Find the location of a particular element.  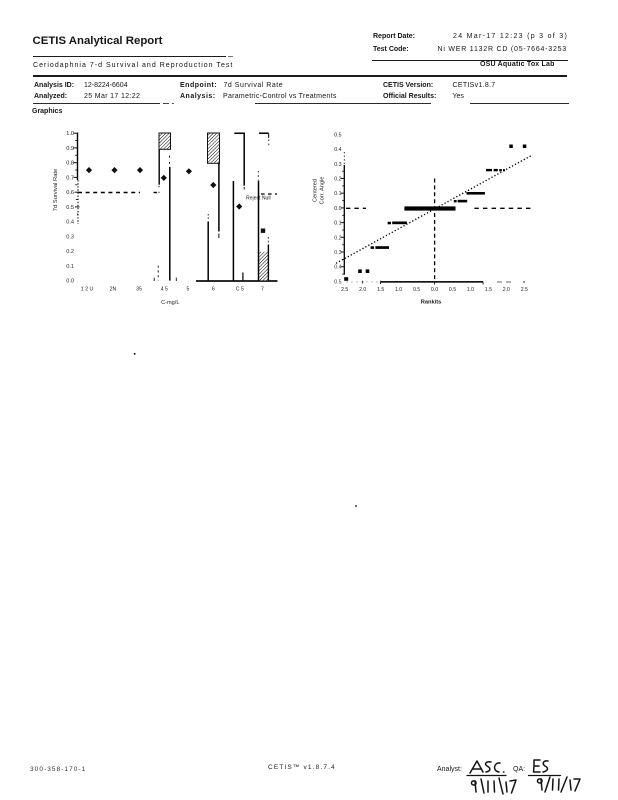

svg-text: Corr. Angle is located at coordinates (323, 191).